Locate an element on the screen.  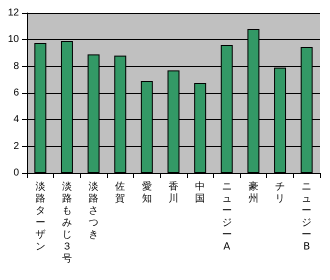
y-tick-label: 2 is located at coordinates (16, 146).